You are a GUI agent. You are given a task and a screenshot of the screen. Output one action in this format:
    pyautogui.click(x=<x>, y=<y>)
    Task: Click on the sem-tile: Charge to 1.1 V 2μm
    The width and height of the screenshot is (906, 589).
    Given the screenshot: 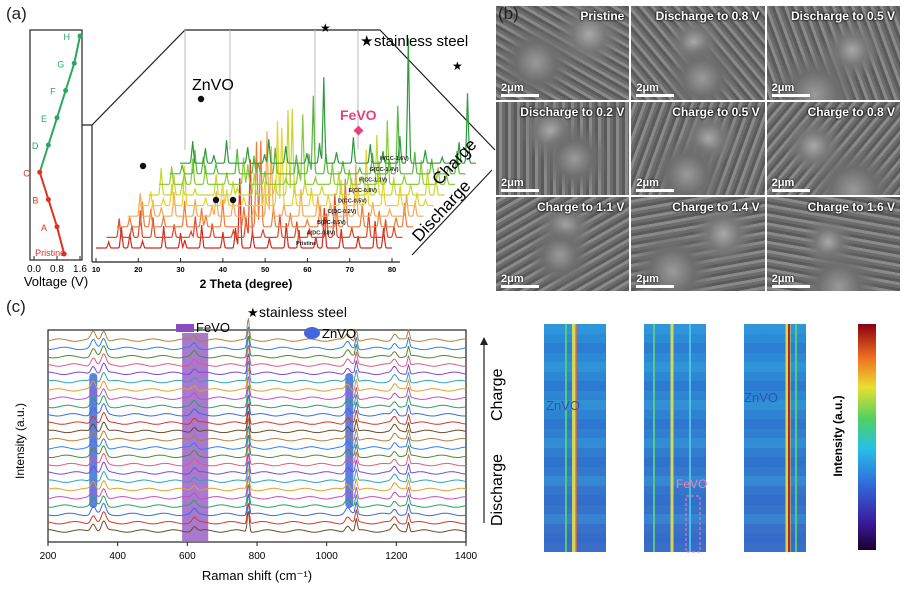 What is the action you would take?
    pyautogui.click(x=563, y=244)
    